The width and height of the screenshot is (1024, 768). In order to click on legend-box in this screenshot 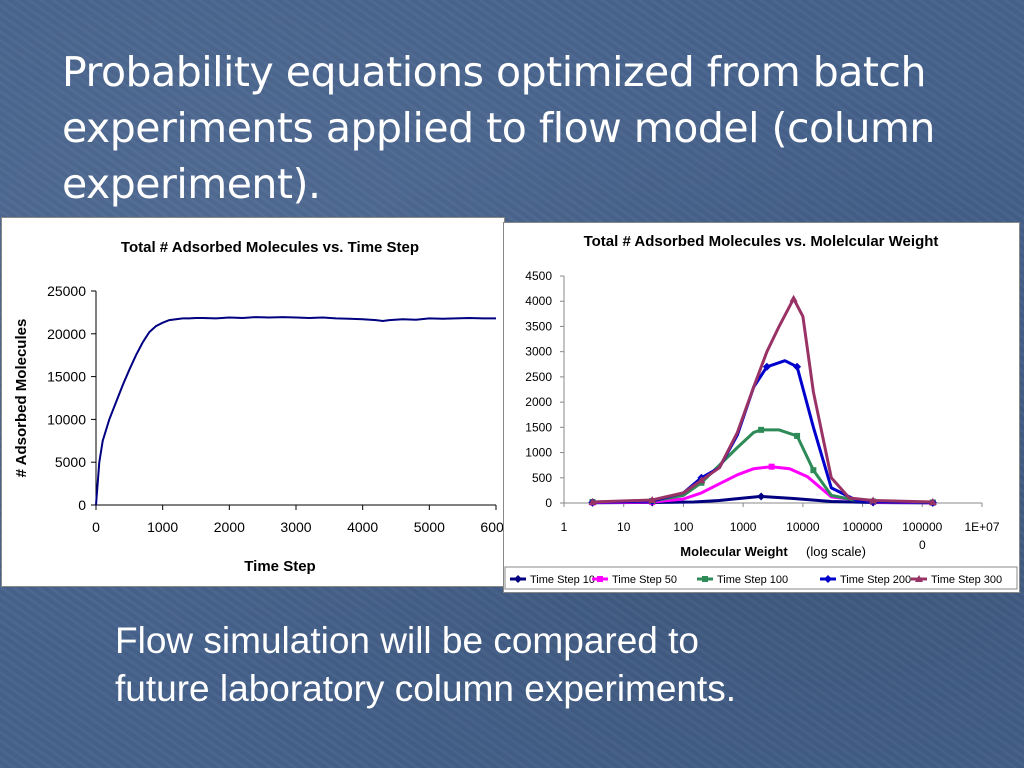, I will do `click(761, 578)`.